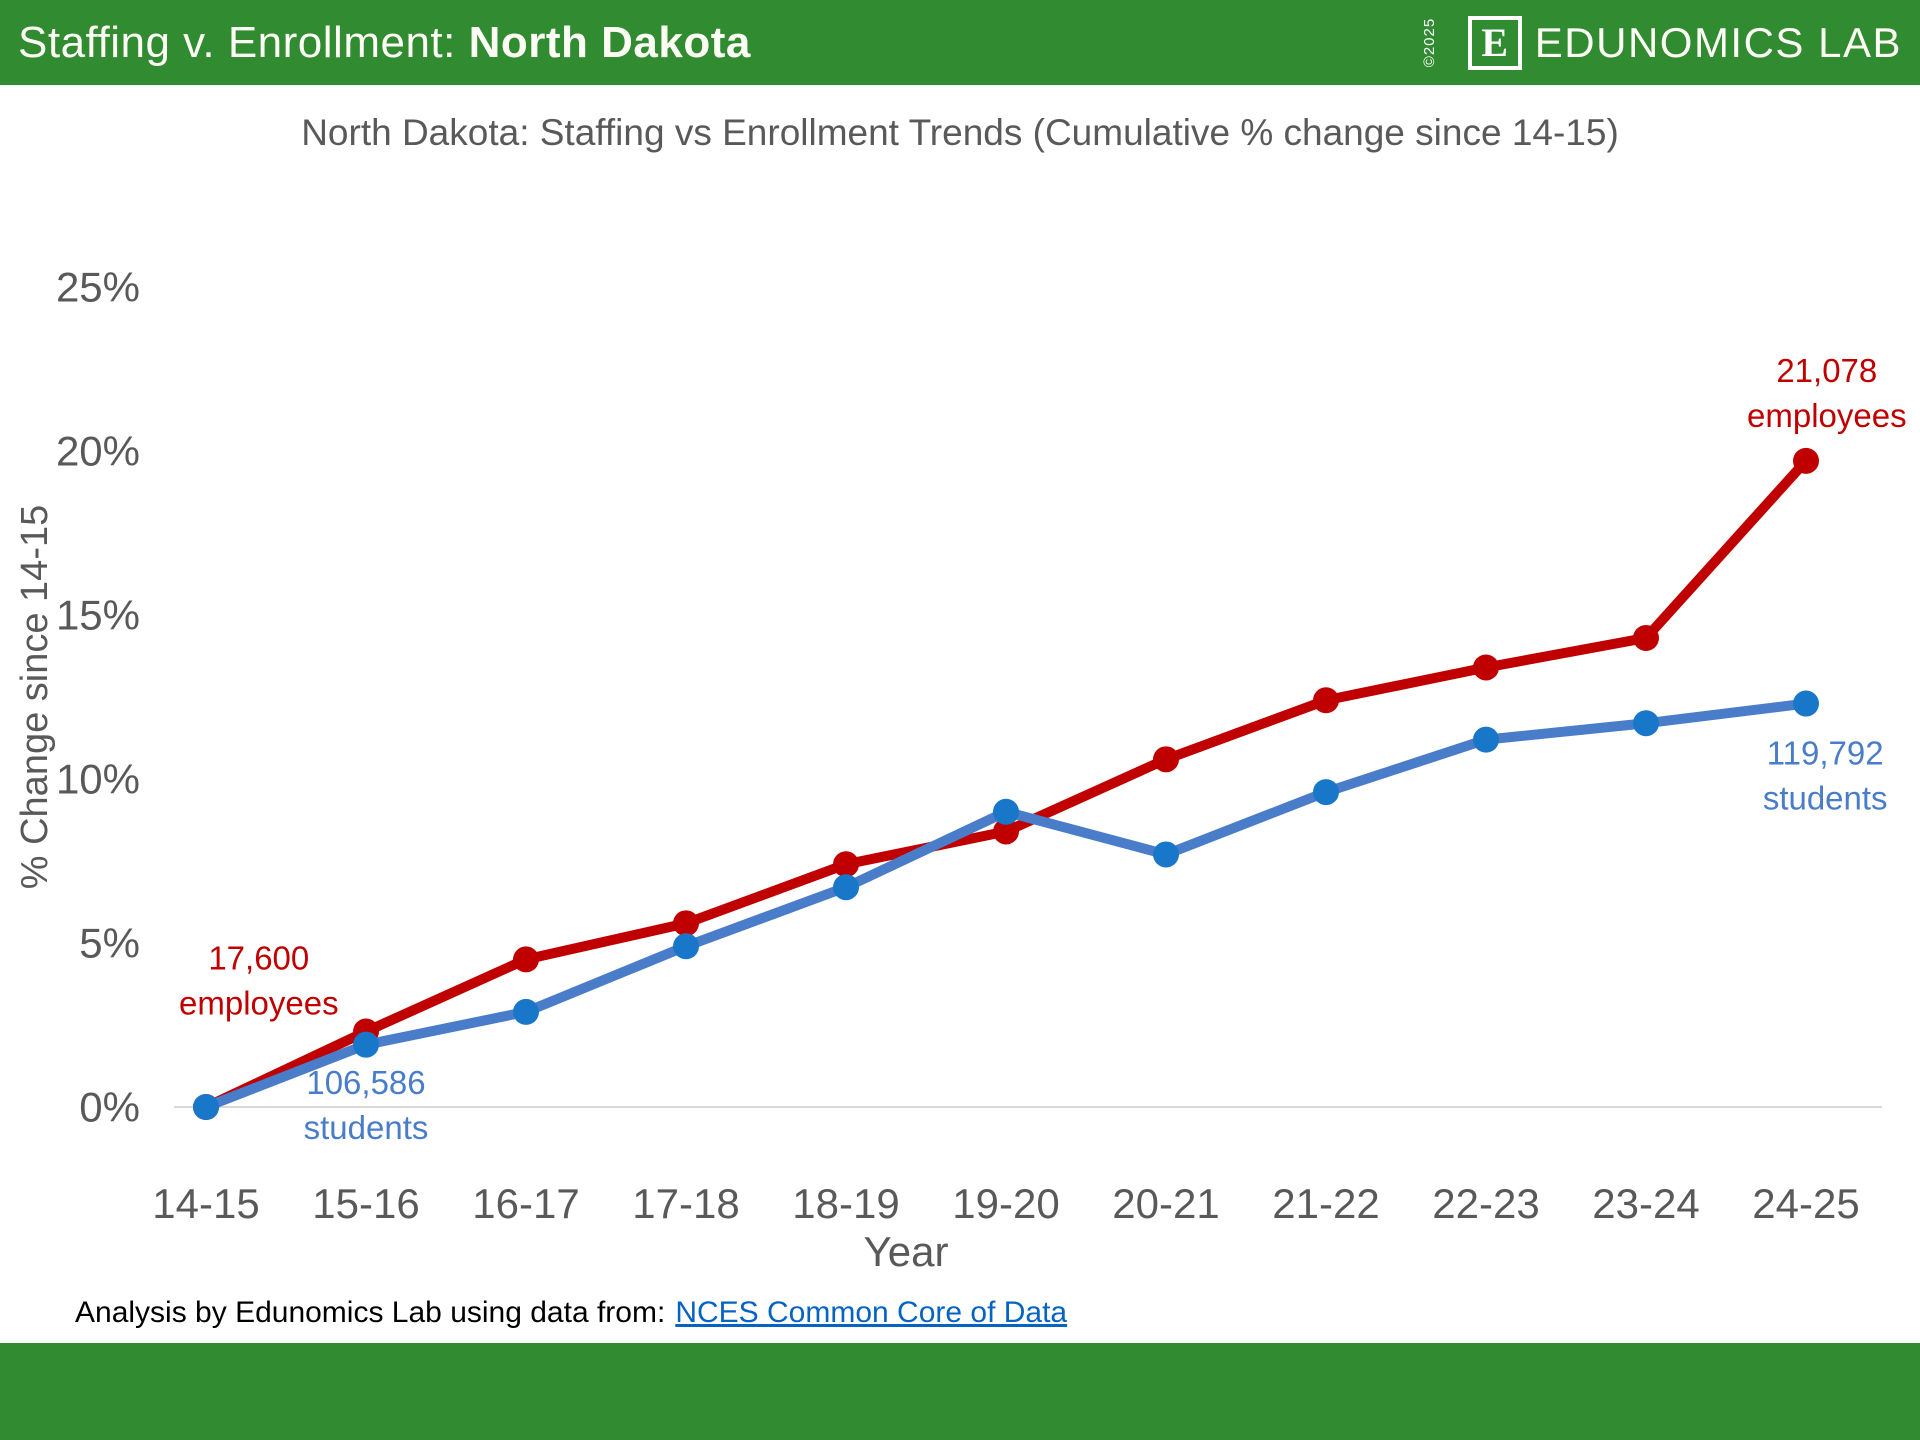 Image resolution: width=1920 pixels, height=1440 pixels. Describe the element at coordinates (845, 1203) in the screenshot. I see `x-tick-18-19: 18-19` at that location.